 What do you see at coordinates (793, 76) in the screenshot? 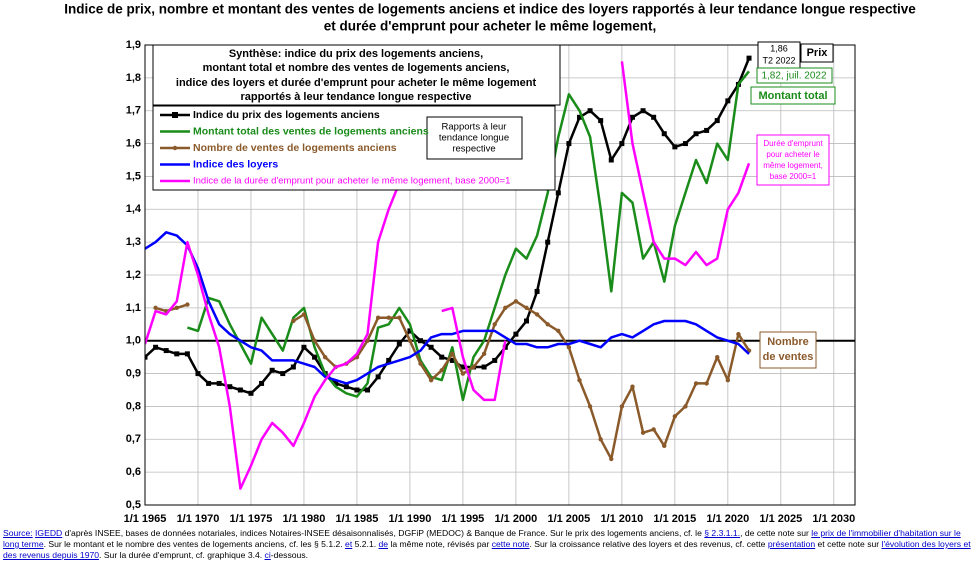
I see `montant-value: 1,82, juil. 2022` at bounding box center [793, 76].